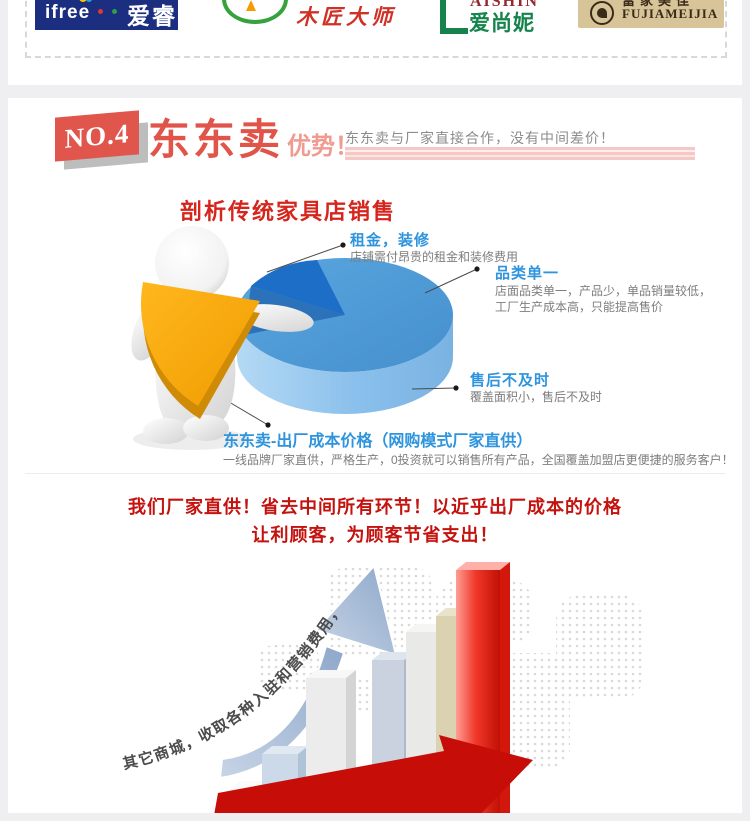  I want to click on point-label-aftersale: 售后不及时, so click(510, 380).